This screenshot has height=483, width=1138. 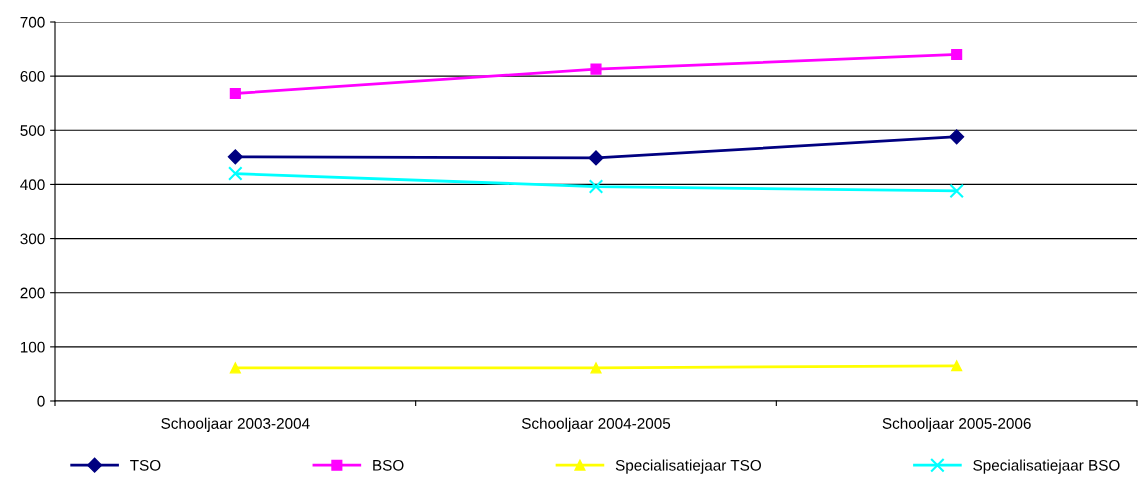 What do you see at coordinates (956, 424) in the screenshot?
I see `x-tick-label: Schooljaar 2005-2006` at bounding box center [956, 424].